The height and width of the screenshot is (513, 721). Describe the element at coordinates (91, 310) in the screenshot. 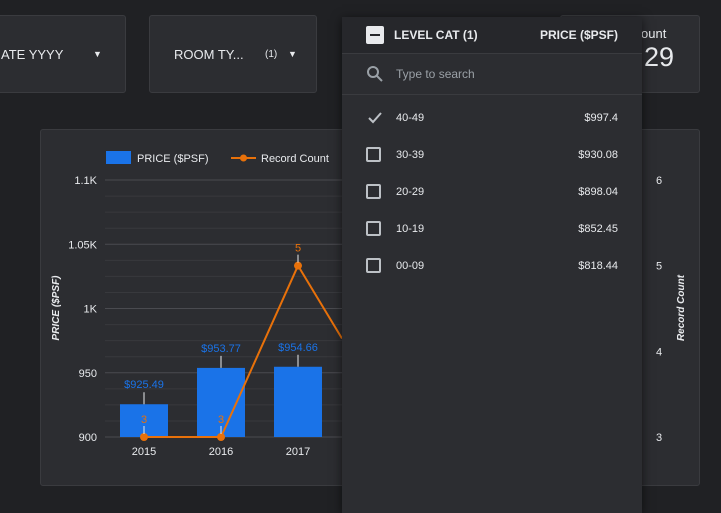

I see `y-tick-label: 1K` at that location.